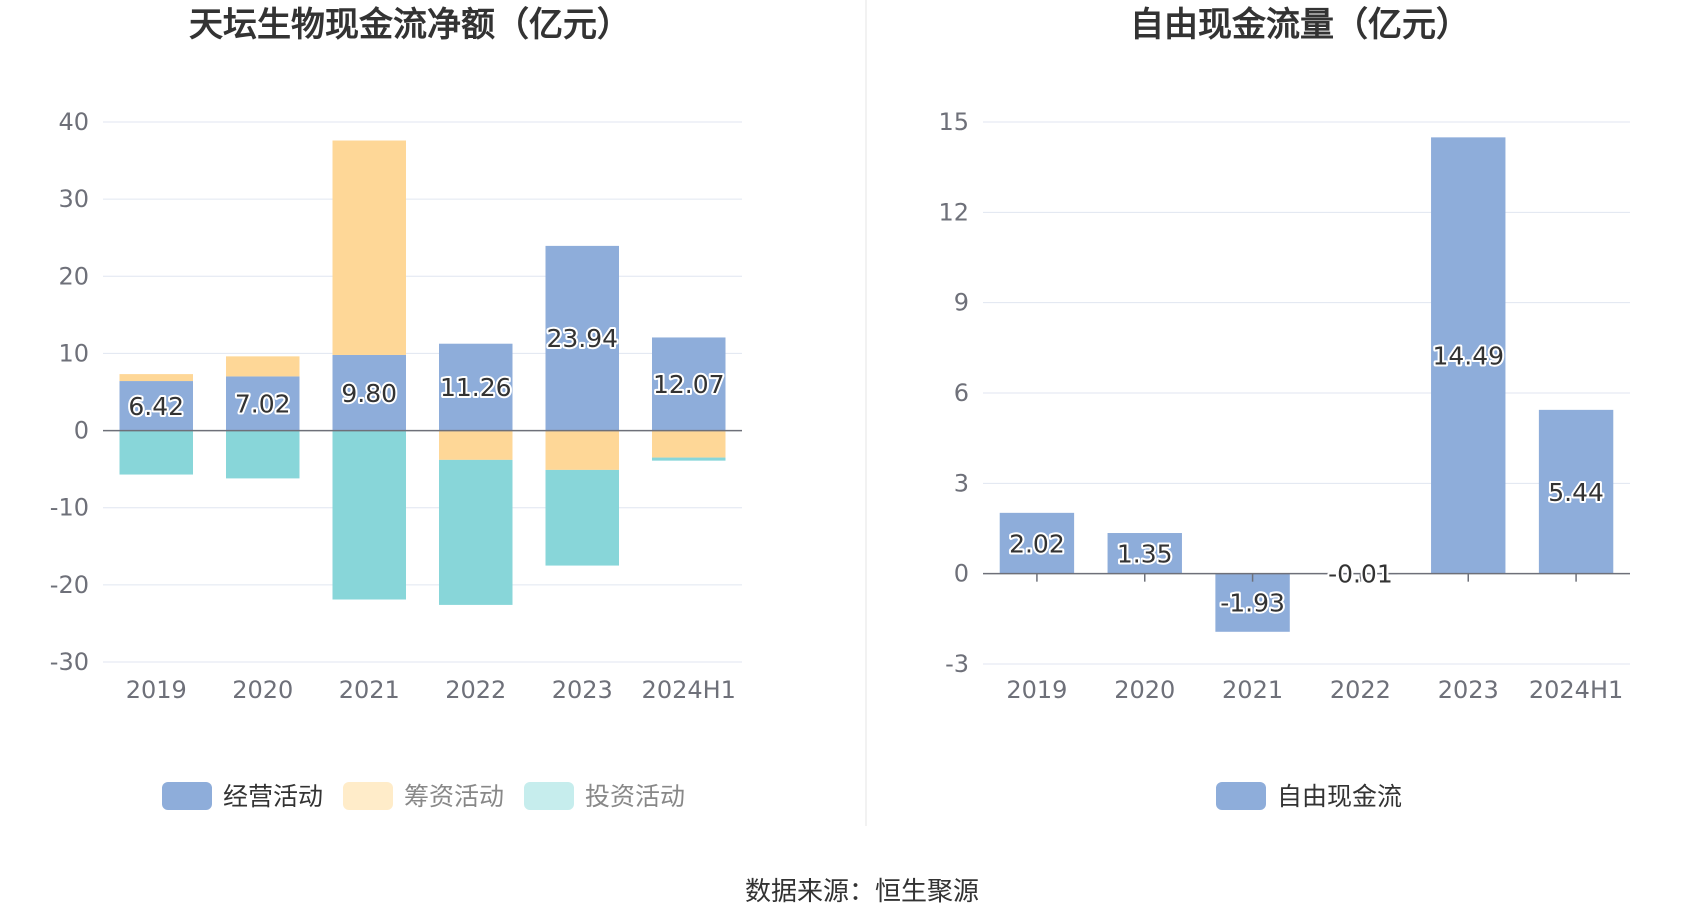 The image size is (1700, 918). Describe the element at coordinates (689, 459) in the screenshot. I see `bar-投资活动-2024H1` at that location.